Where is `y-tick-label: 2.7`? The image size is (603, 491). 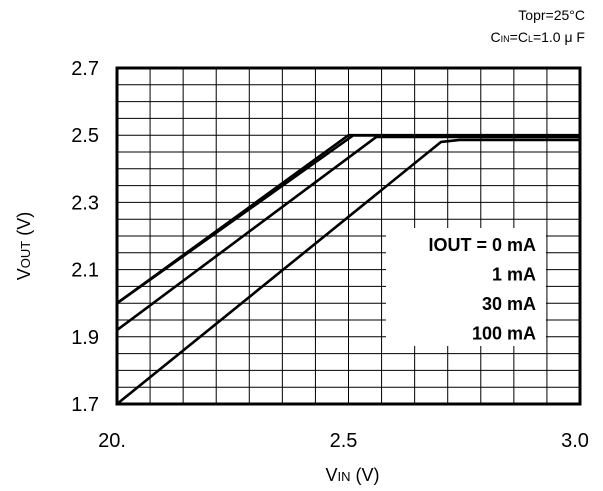 y-tick-label: 2.7 is located at coordinates (85, 69).